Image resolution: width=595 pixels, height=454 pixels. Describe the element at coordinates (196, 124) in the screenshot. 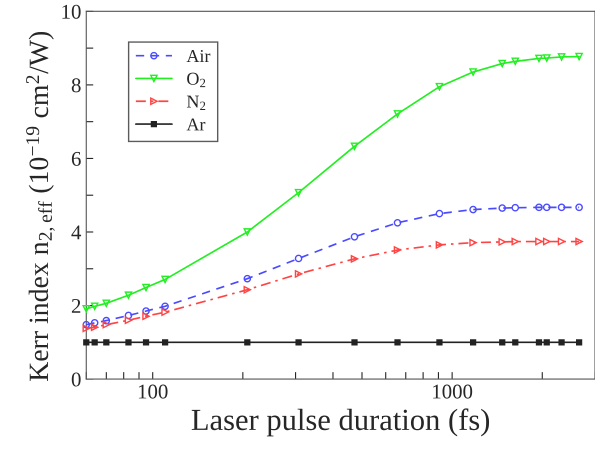

I see `legend-label: Ar` at that location.